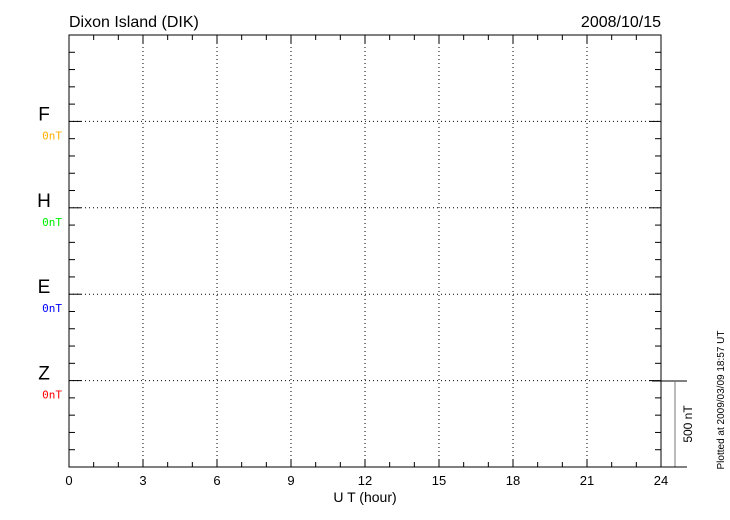  What do you see at coordinates (52, 395) in the screenshot?
I see `series-baseline-z: 0nT` at bounding box center [52, 395].